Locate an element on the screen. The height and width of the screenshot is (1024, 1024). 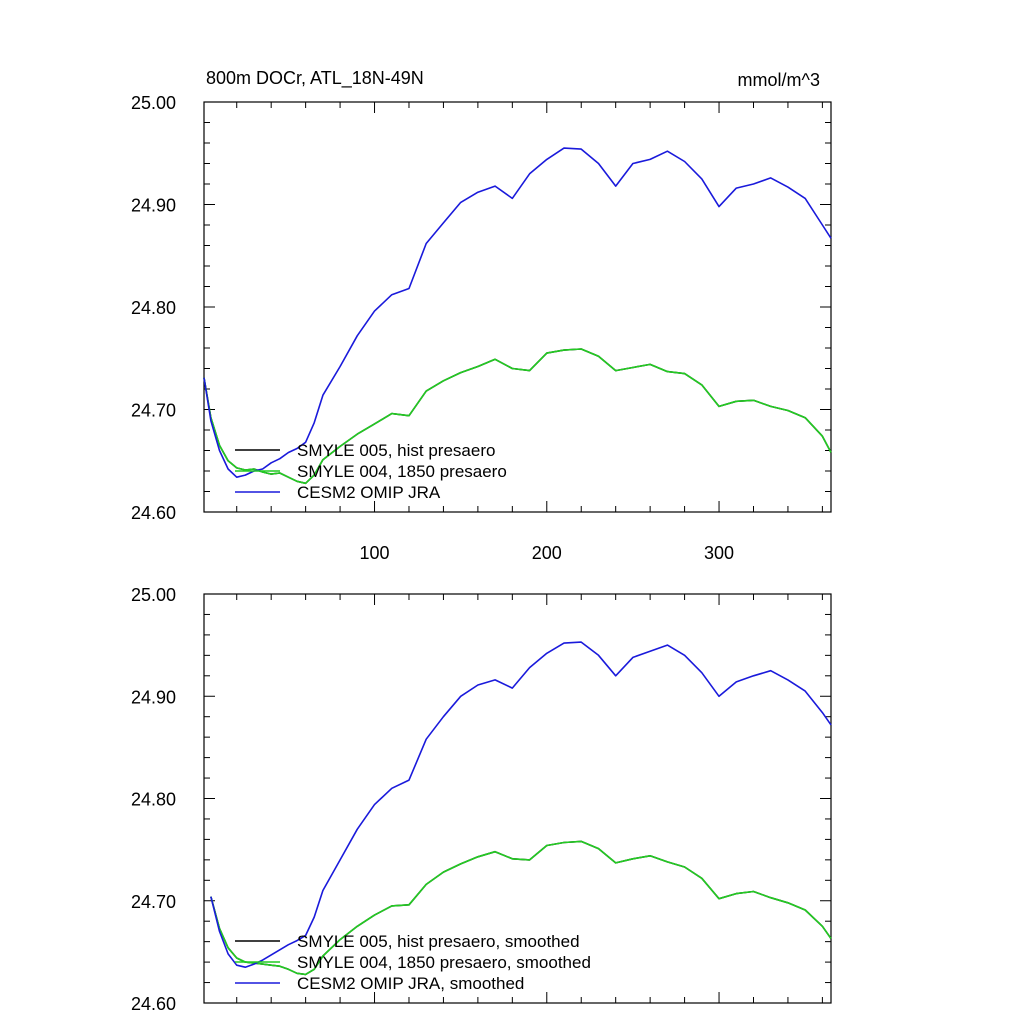
x-tick-label: 200 is located at coordinates (547, 553).